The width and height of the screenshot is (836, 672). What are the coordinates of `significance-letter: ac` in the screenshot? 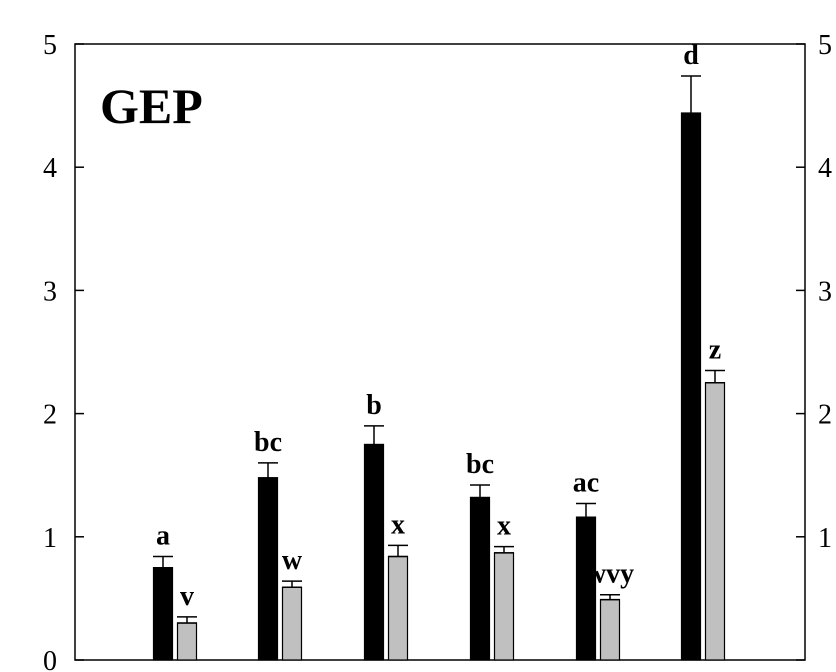 It's located at (586, 483).